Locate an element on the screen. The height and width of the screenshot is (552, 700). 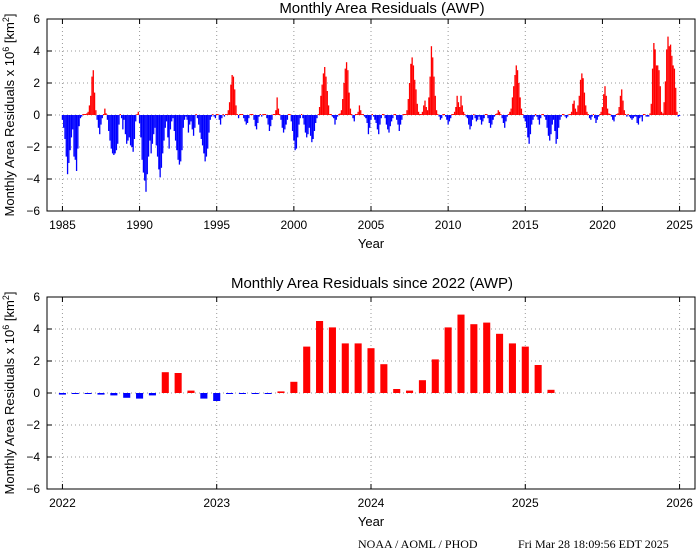
y-tick-label: 4 is located at coordinates (36, 329).